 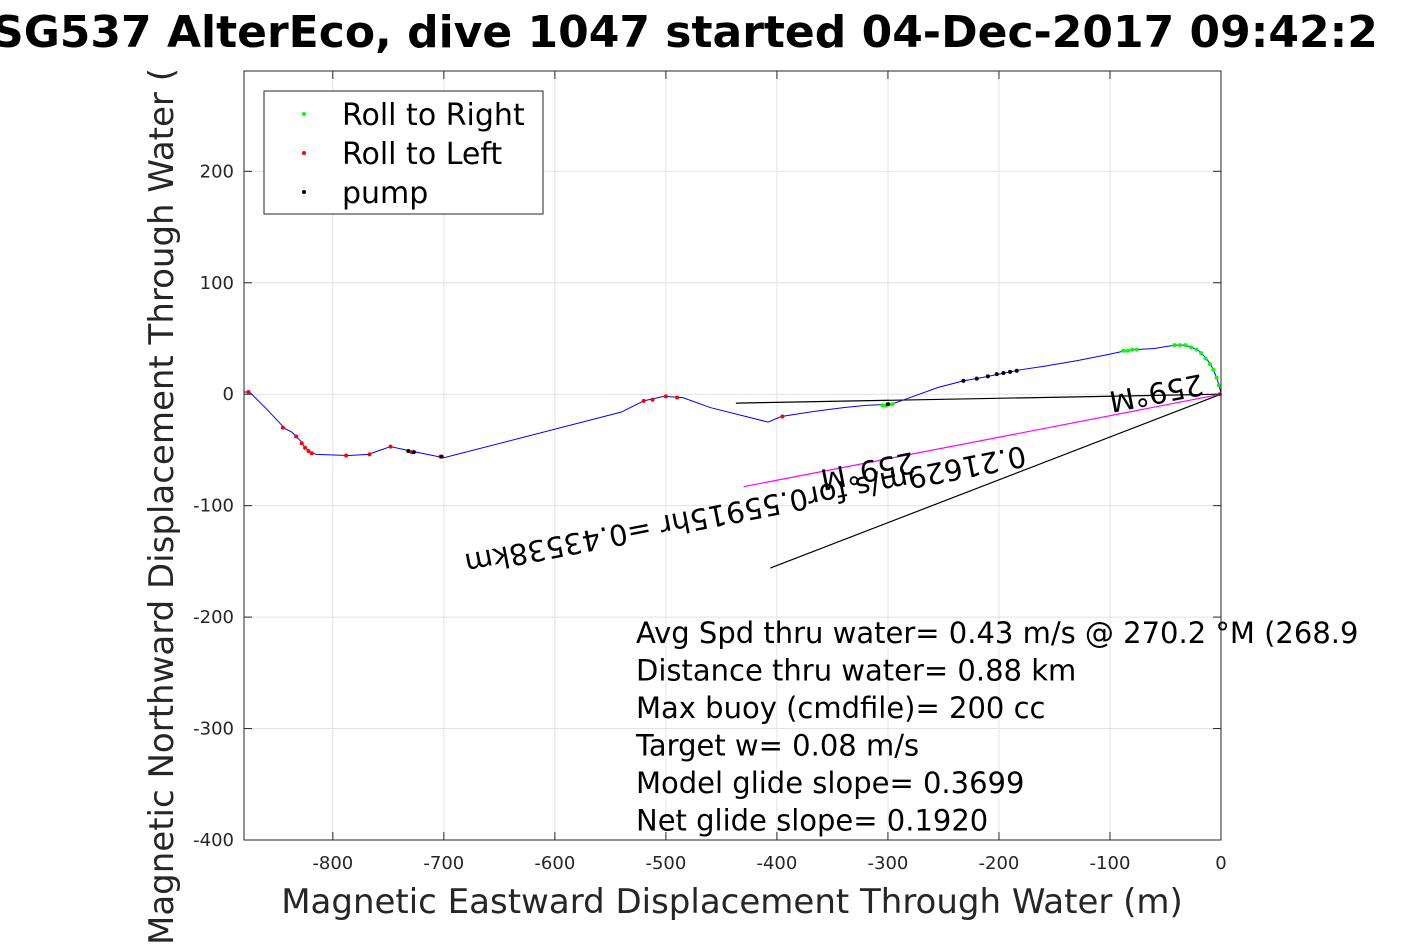 I want to click on annotation-line: Target w= 0.08 m/s, so click(x=777, y=746).